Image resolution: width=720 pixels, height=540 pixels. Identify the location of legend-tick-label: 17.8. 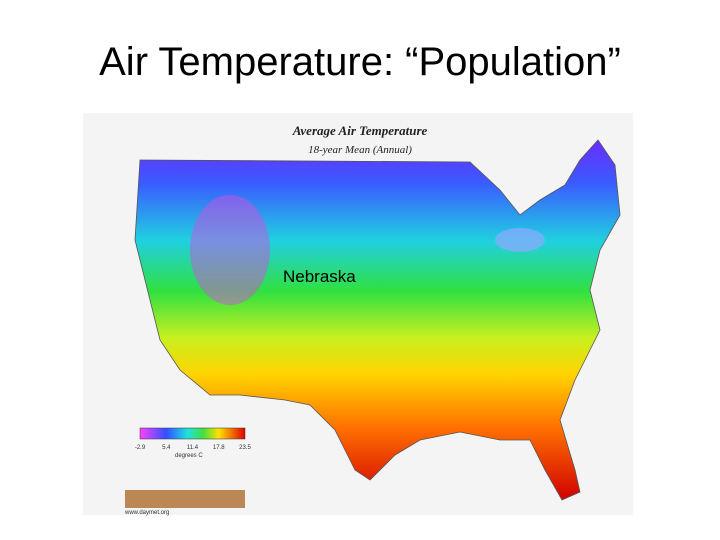
(219, 448).